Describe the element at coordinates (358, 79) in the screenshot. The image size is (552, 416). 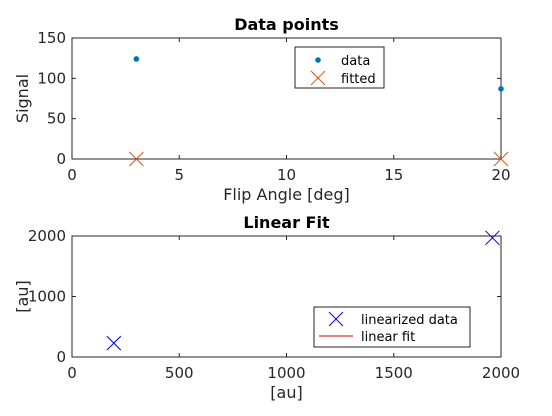
I see `legend-label: fitted` at that location.